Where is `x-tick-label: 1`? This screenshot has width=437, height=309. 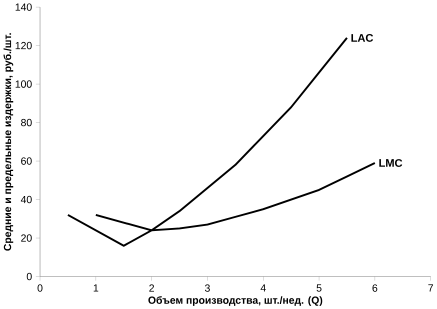 x-tick-label: 1 is located at coordinates (96, 288).